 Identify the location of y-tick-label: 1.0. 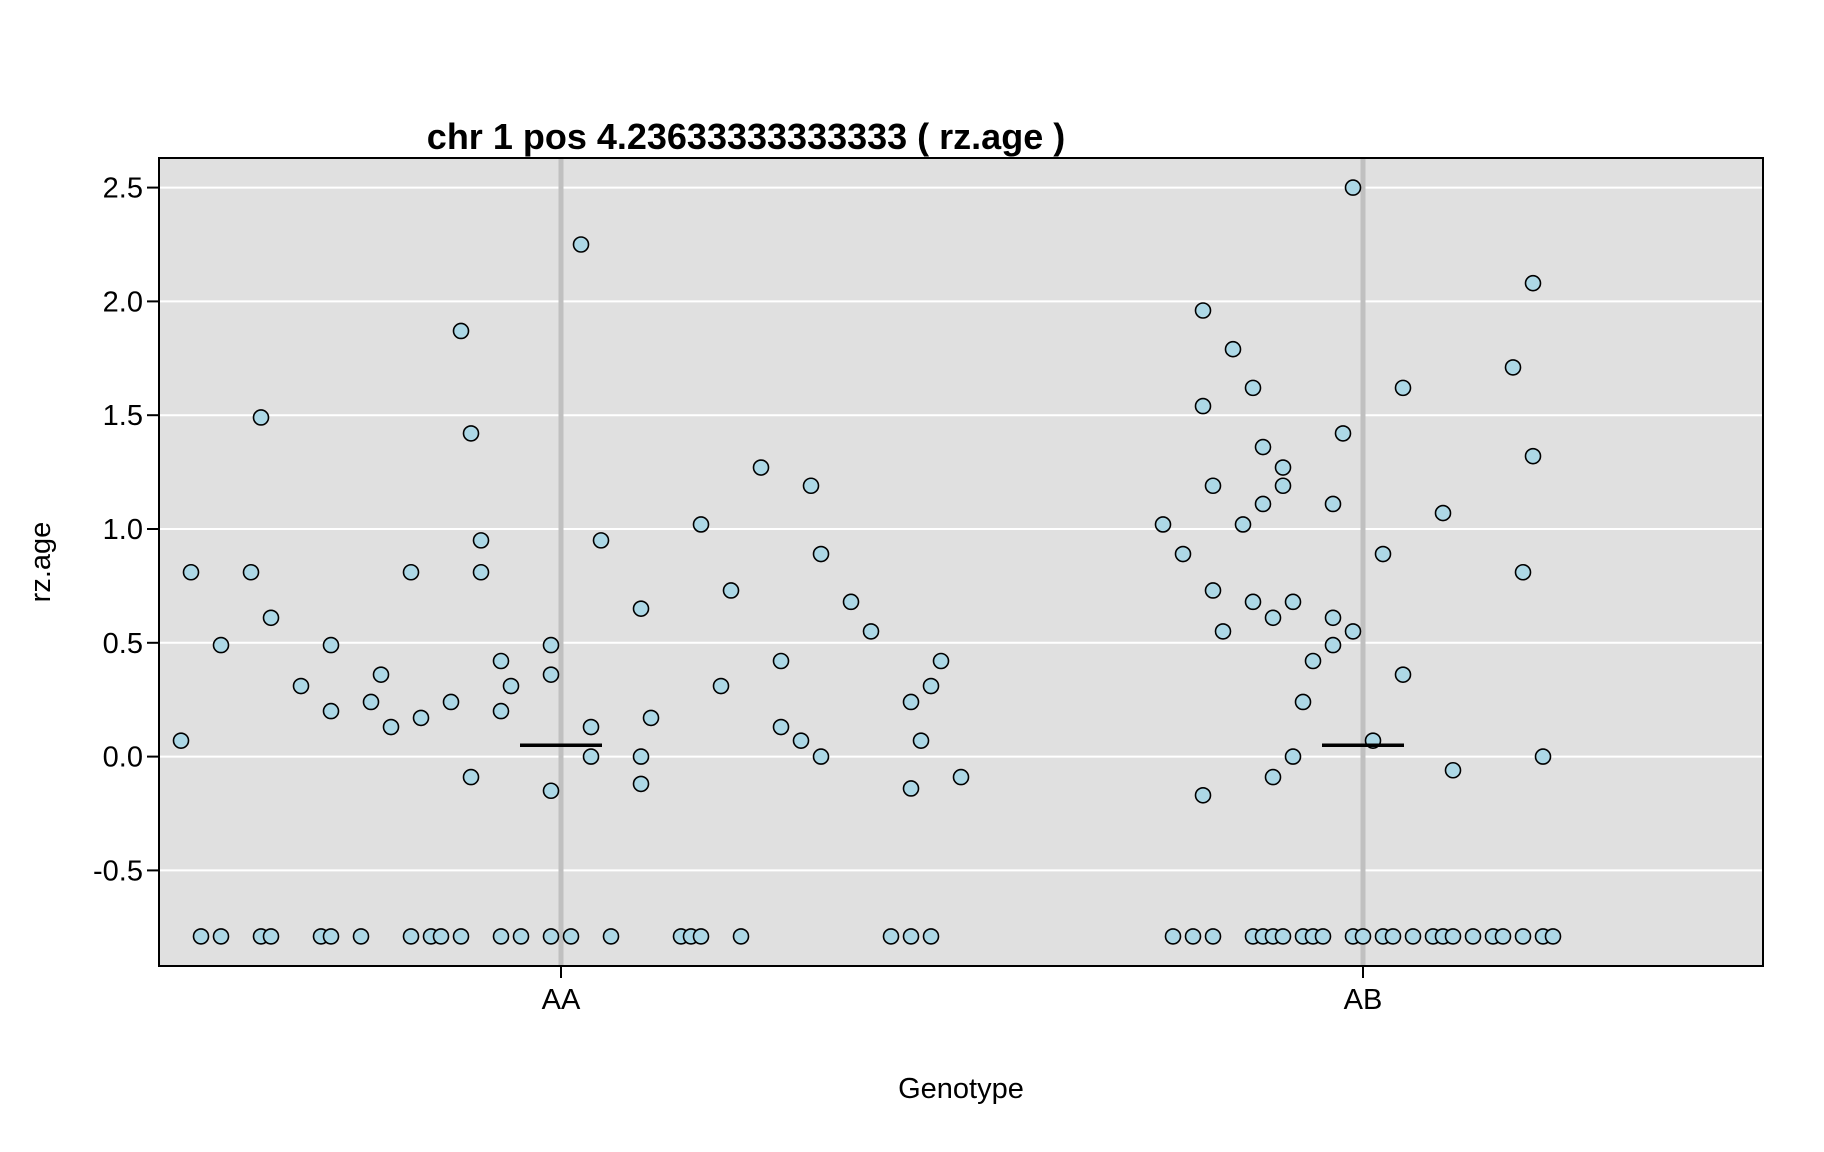
(123, 530).